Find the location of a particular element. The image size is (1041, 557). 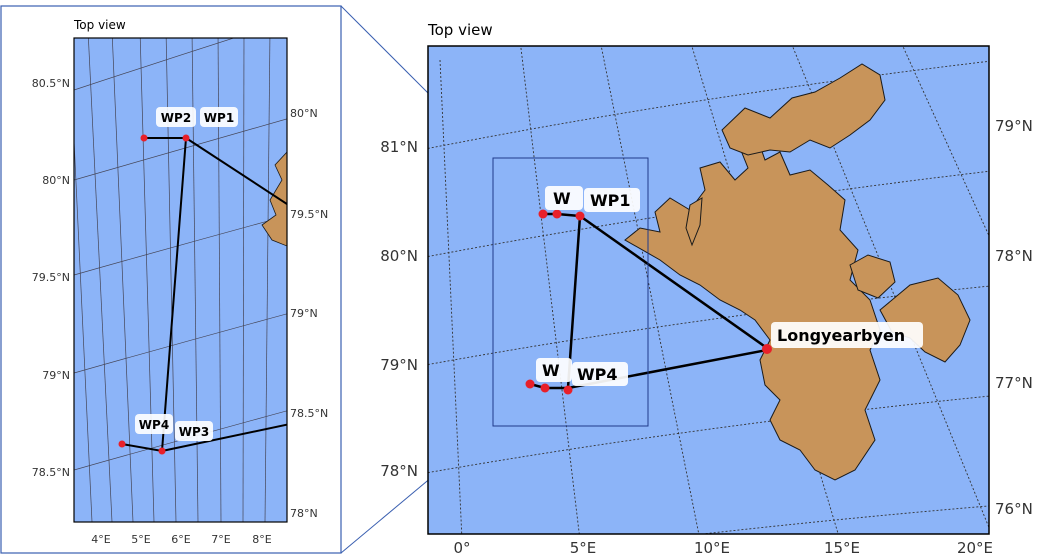

inset-label-wp4: WP4 is located at coordinates (154, 425).